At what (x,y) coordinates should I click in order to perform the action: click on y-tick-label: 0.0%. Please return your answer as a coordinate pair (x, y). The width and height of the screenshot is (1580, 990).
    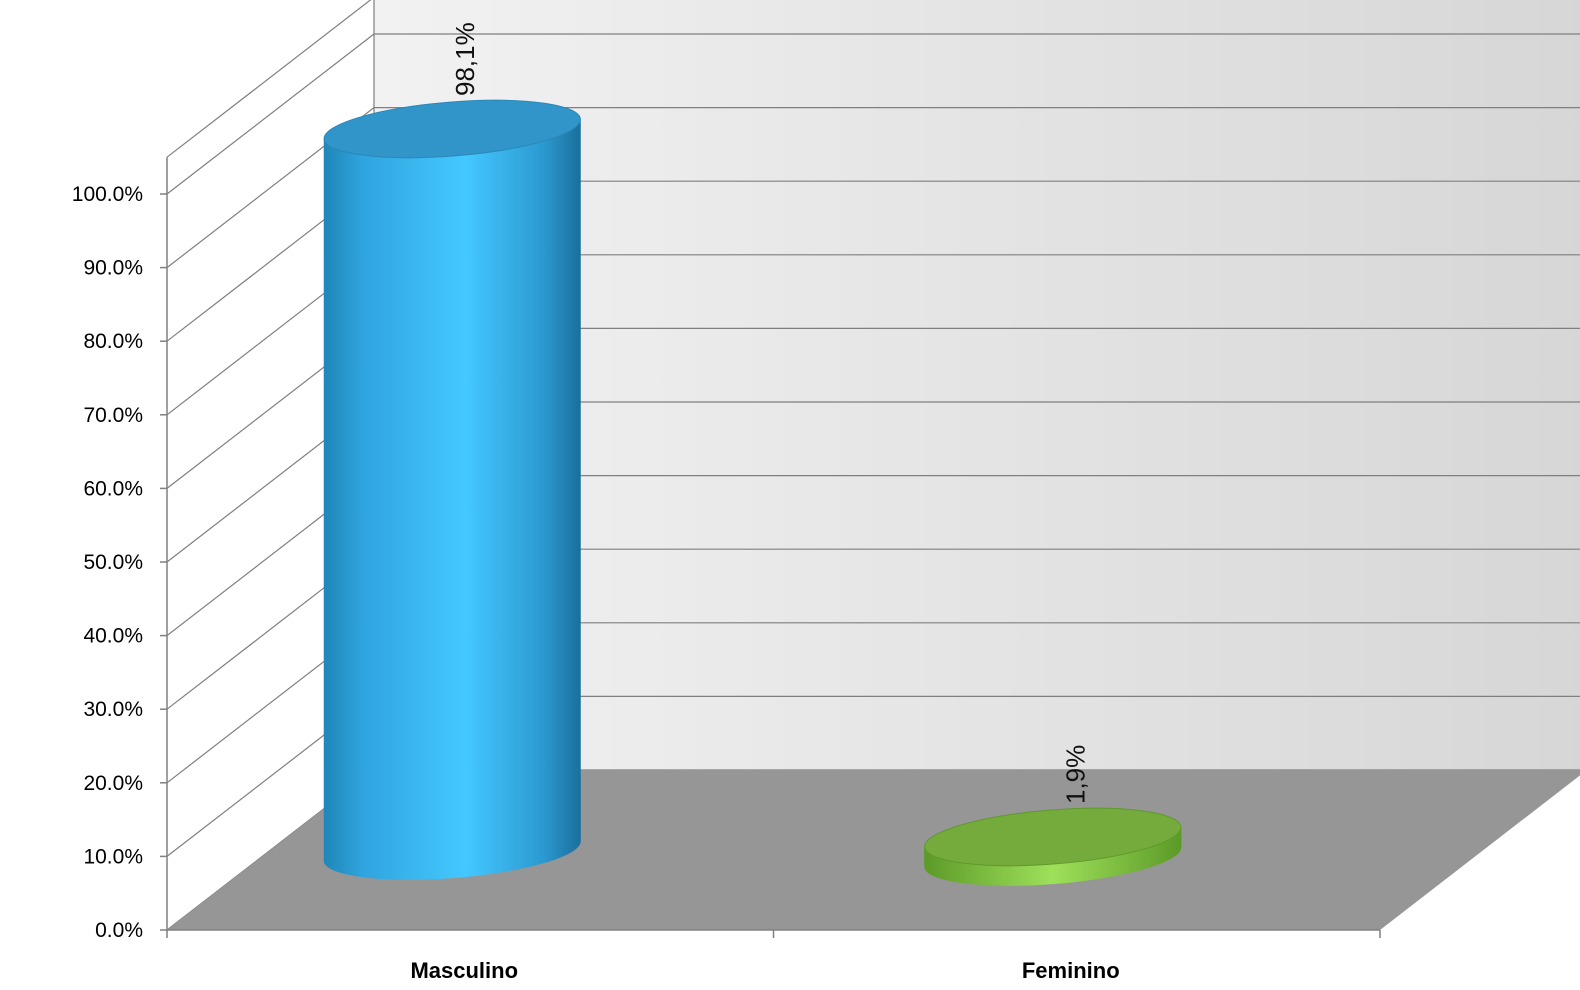
    Looking at the image, I should click on (119, 930).